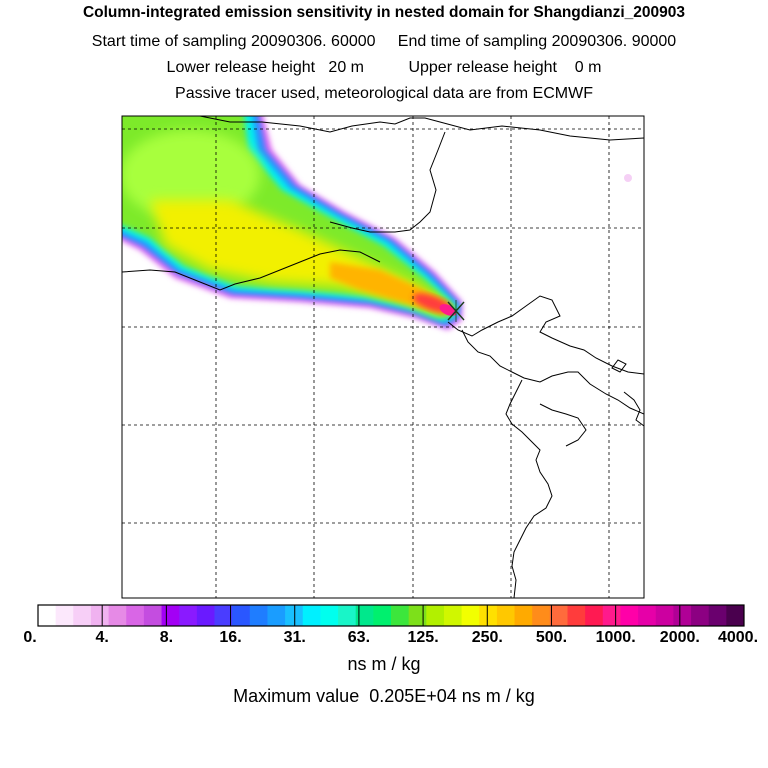  Describe the element at coordinates (529, 488) in the screenshot. I see `coastline-jiangsu` at that location.